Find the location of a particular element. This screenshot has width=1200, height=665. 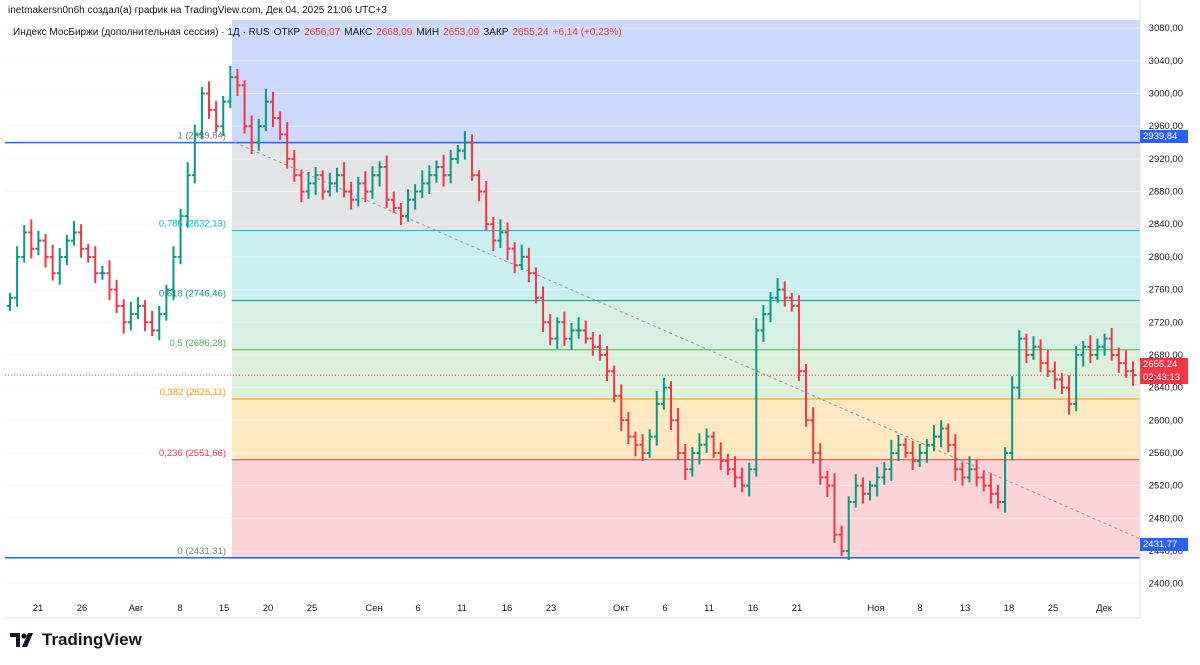

tradingview-logo: TradingView is located at coordinates (76, 640).